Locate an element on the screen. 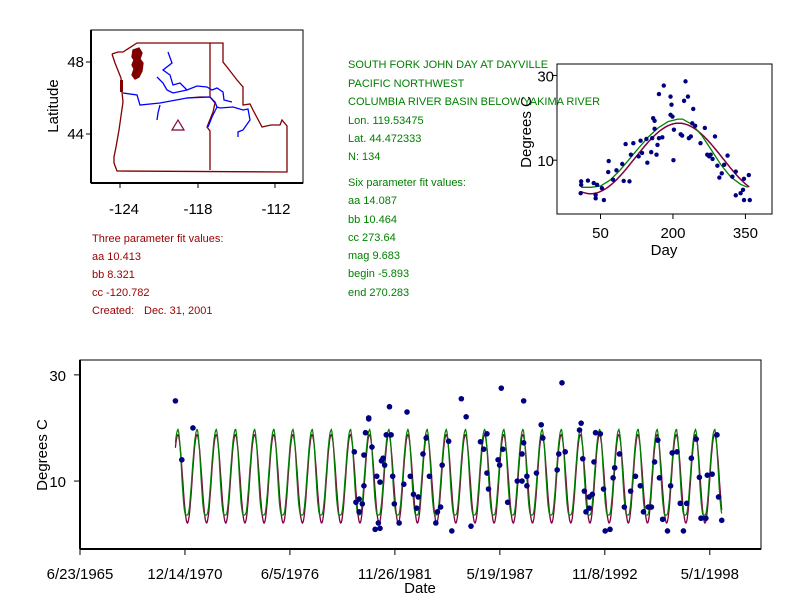 The height and width of the screenshot is (611, 792). yakima-river is located at coordinates (172, 85).